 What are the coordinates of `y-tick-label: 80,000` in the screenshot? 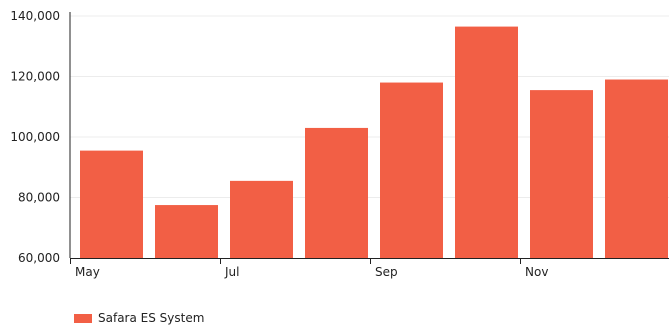 It's located at (39, 198).